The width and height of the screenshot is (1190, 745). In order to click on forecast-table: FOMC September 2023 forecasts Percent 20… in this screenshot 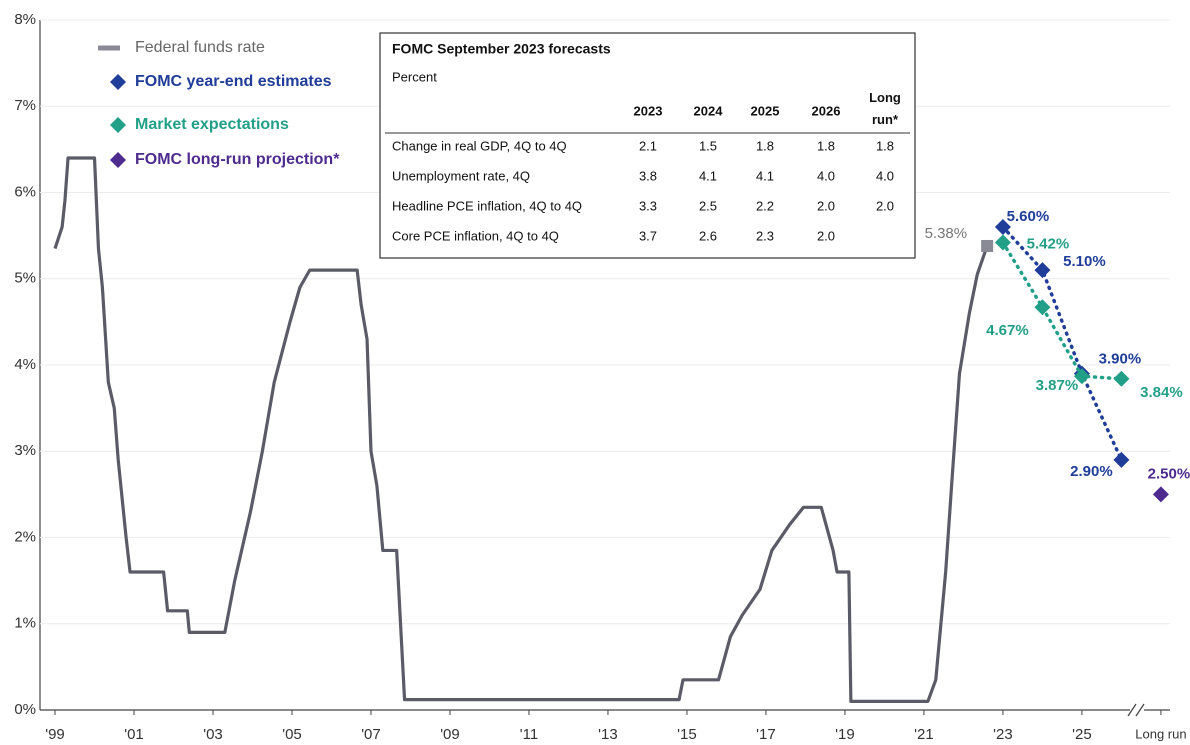, I will do `click(647, 145)`.